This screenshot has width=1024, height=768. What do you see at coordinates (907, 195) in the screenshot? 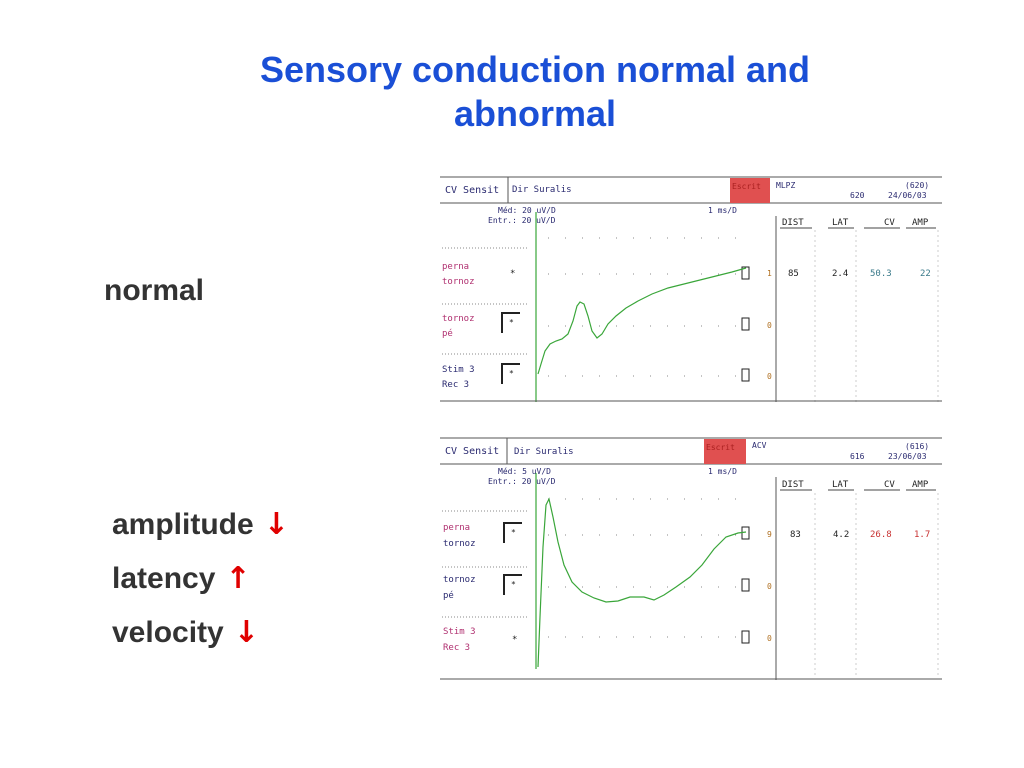
I see `record-date: 24/06/03` at bounding box center [907, 195].